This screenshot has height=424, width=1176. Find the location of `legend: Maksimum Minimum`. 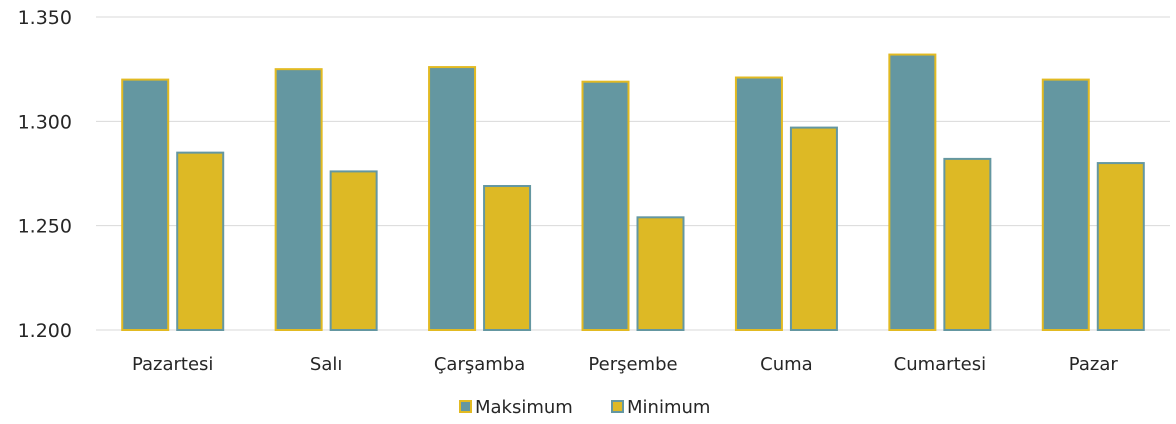

legend: Maksimum Minimum is located at coordinates (584, 407).